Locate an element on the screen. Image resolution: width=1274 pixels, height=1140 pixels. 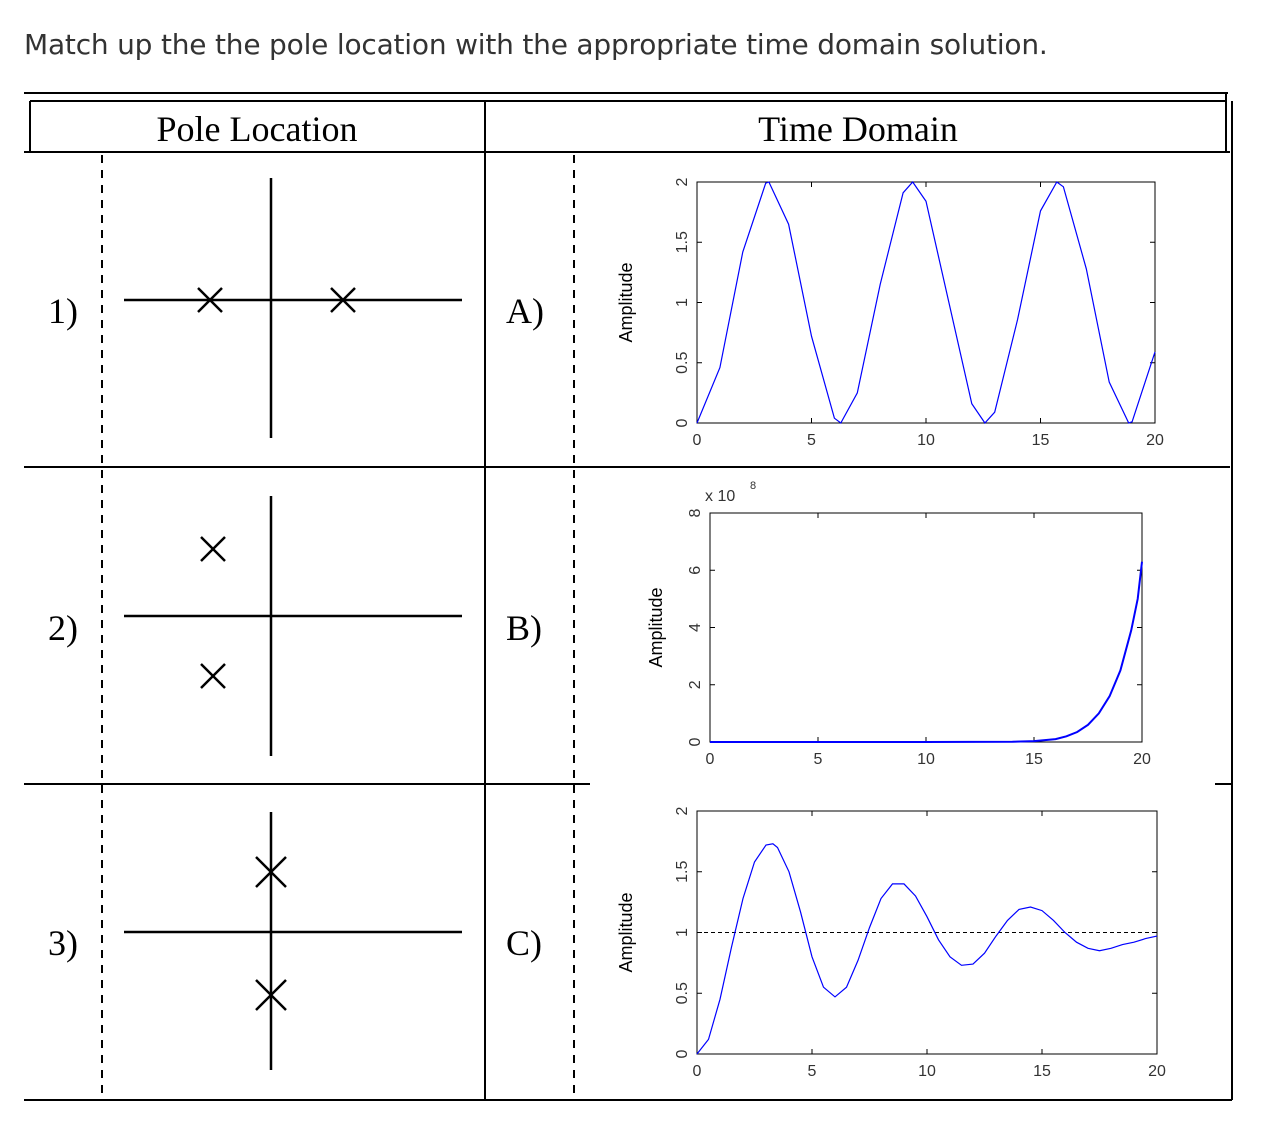
row-number-3: 3) is located at coordinates (63, 943).